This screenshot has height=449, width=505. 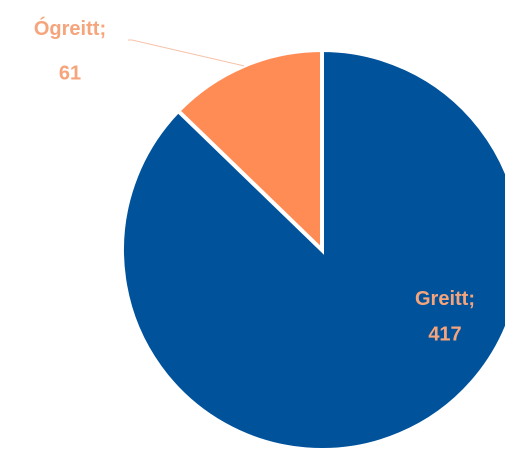 I want to click on data-label: Ógreitt;, so click(x=70, y=28).